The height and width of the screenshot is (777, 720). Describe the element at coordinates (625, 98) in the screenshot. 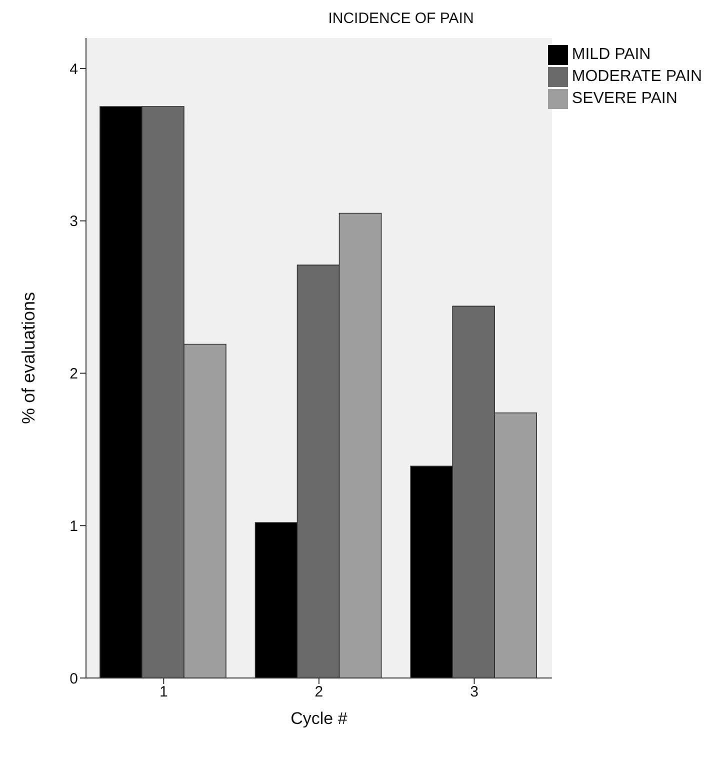

I see `legend-label: SEVERE PAIN` at that location.